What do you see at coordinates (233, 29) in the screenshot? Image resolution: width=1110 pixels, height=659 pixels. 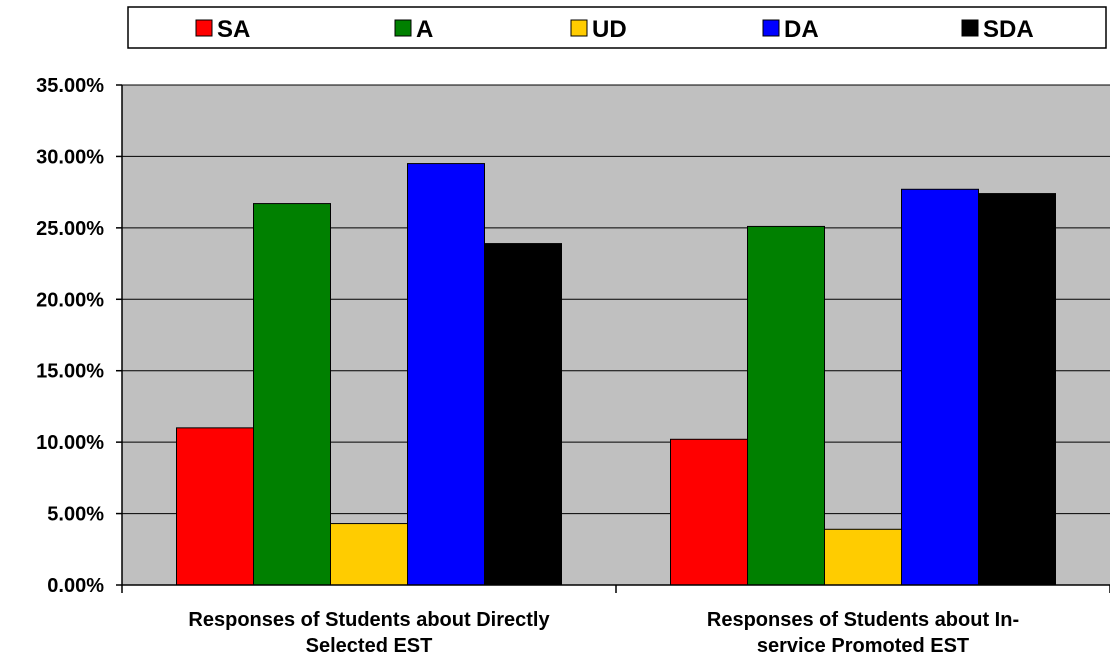 I see `legend-label-sa: SA` at bounding box center [233, 29].